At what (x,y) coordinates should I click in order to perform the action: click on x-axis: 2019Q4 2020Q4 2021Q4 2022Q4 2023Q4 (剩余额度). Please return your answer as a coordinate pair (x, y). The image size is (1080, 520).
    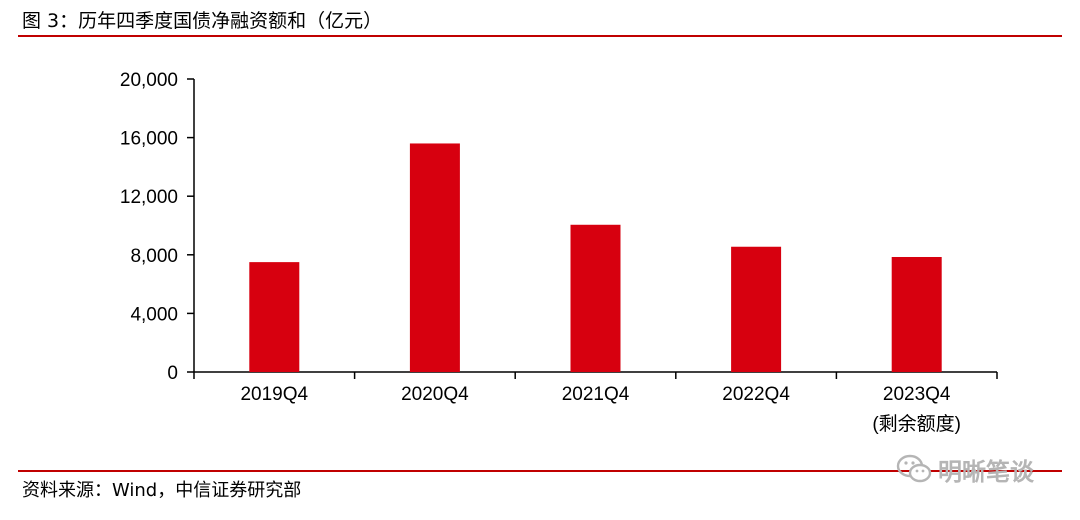
    Looking at the image, I should click on (595, 403).